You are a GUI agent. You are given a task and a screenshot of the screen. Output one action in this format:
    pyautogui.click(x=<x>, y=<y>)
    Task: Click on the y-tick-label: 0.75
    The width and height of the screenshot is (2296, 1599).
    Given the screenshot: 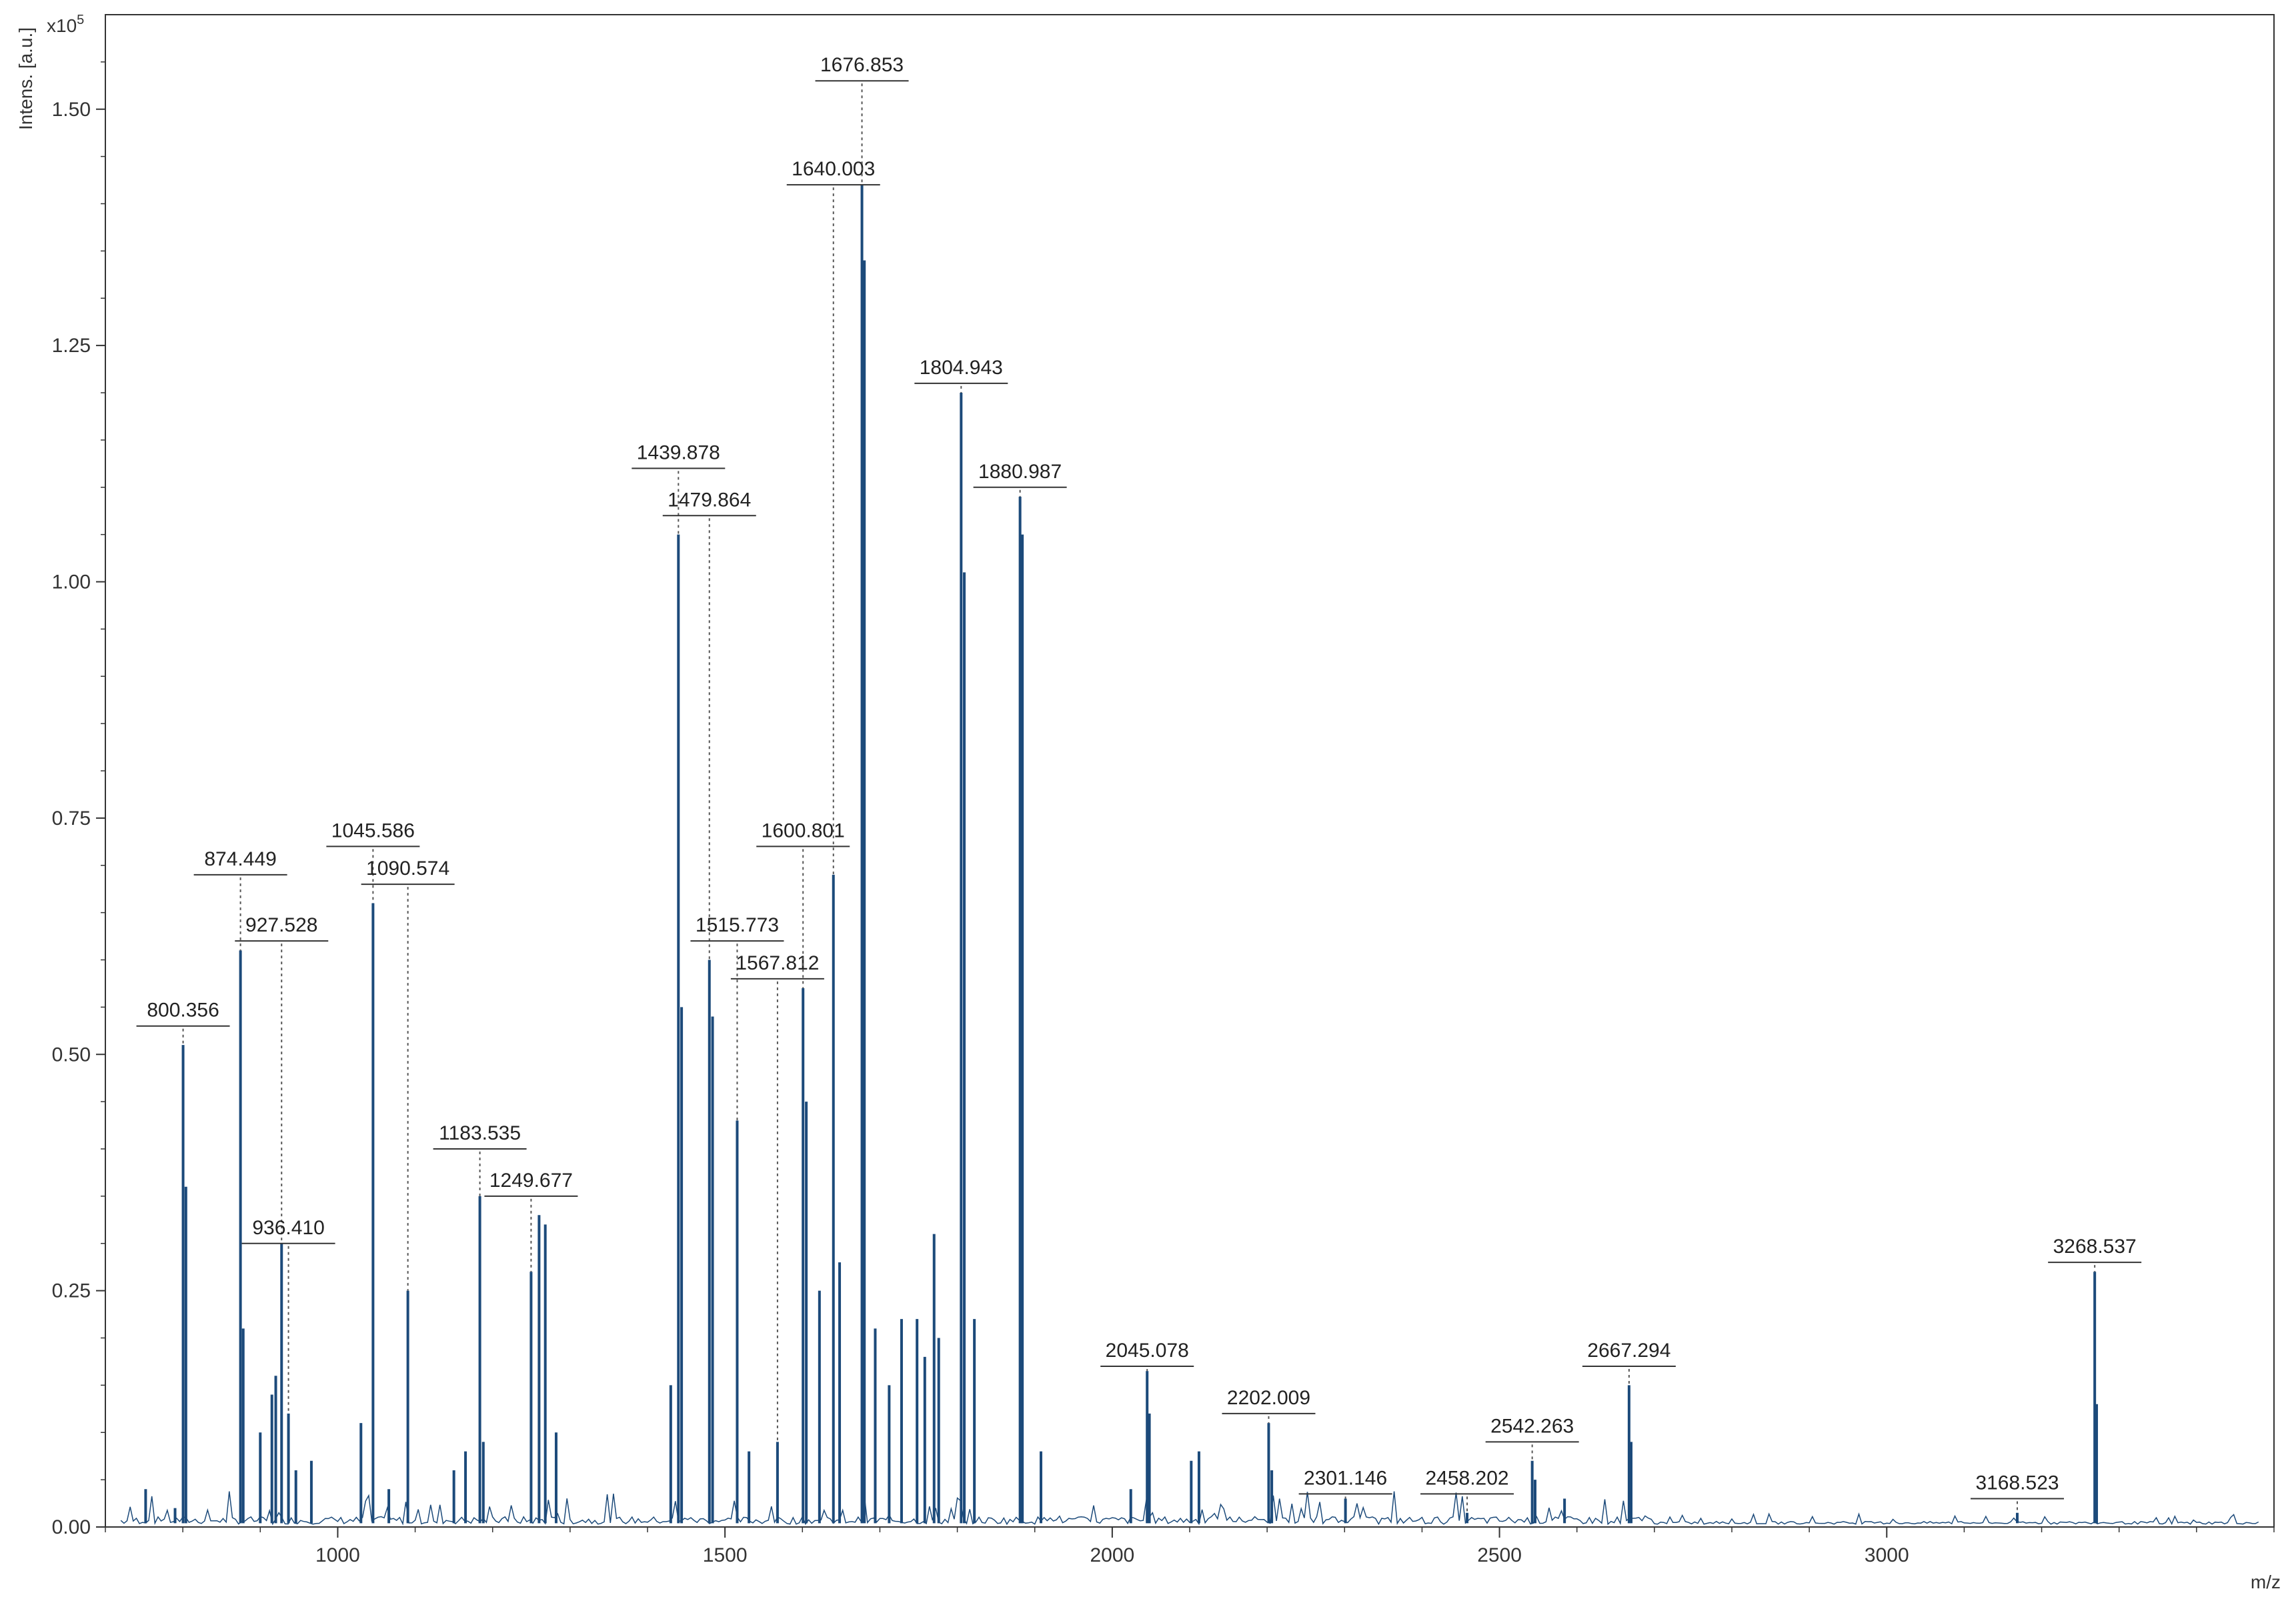 What is the action you would take?
    pyautogui.click(x=71, y=819)
    